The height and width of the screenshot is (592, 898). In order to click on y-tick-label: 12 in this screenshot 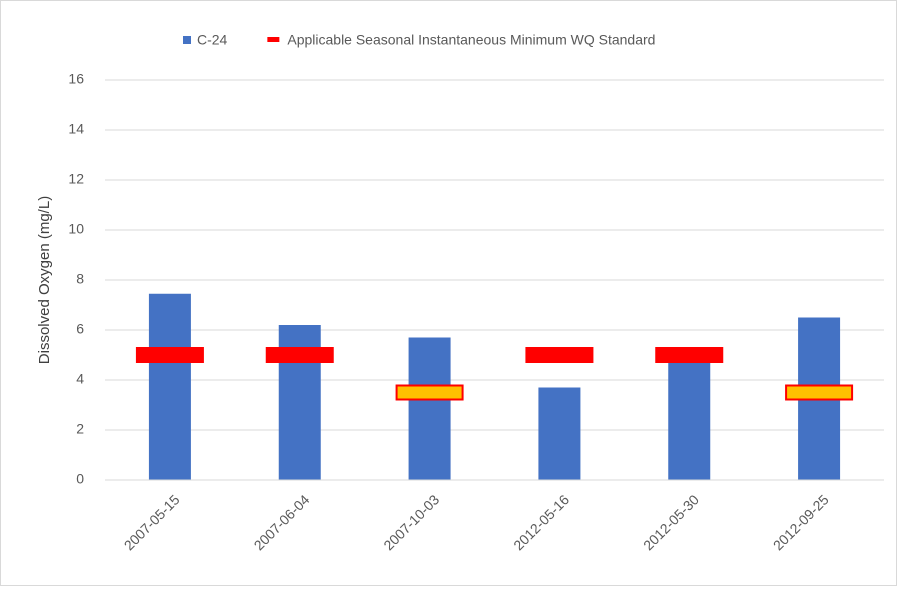, I will do `click(76, 179)`.